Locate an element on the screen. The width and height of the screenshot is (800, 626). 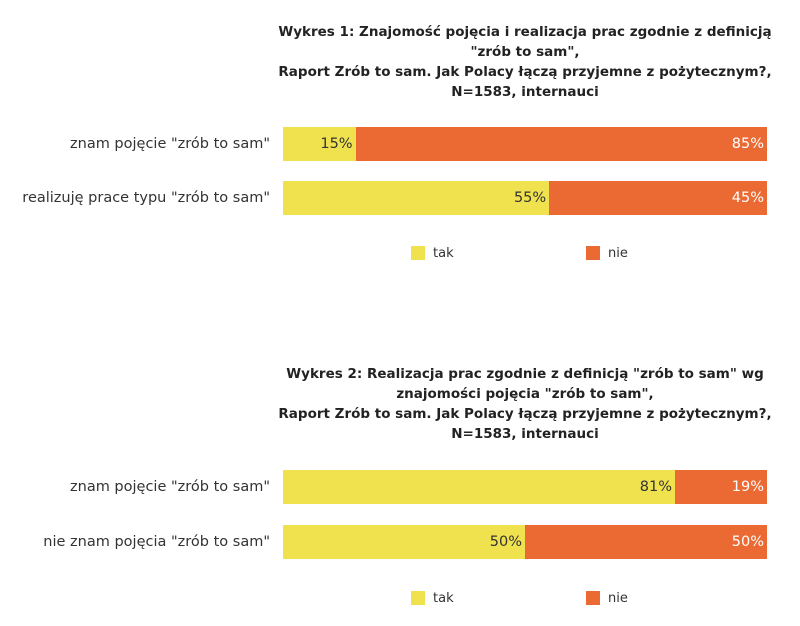
bar-row: 81% 19% is located at coordinates (525, 487).